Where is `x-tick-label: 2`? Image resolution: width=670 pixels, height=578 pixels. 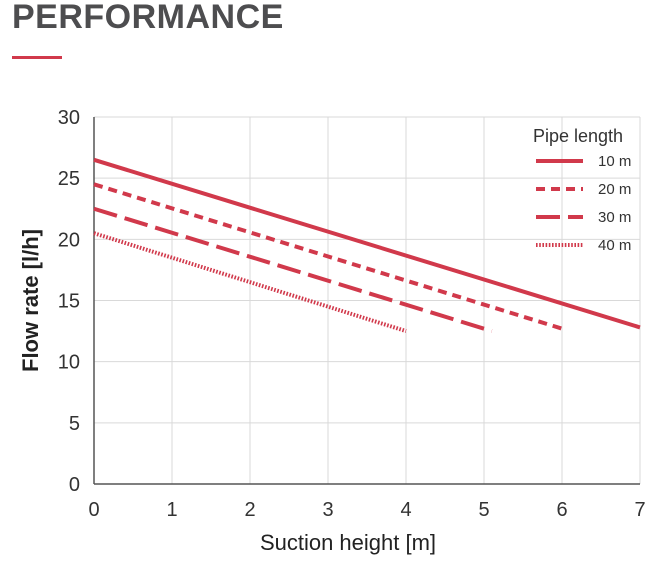
x-tick-label: 2 is located at coordinates (249, 510).